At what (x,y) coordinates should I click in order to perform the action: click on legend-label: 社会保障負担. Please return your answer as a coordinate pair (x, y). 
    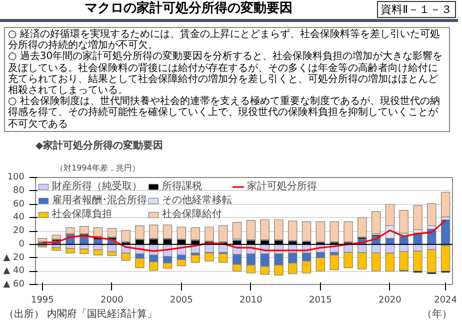
    Looking at the image, I should click on (82, 214).